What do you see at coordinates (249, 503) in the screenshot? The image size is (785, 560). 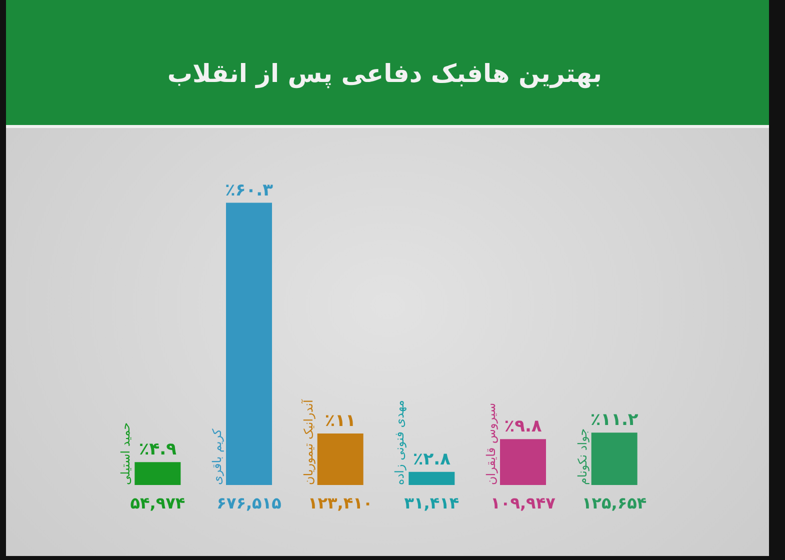 I see `text: ۶۷۶,۵۱۵` at bounding box center [249, 503].